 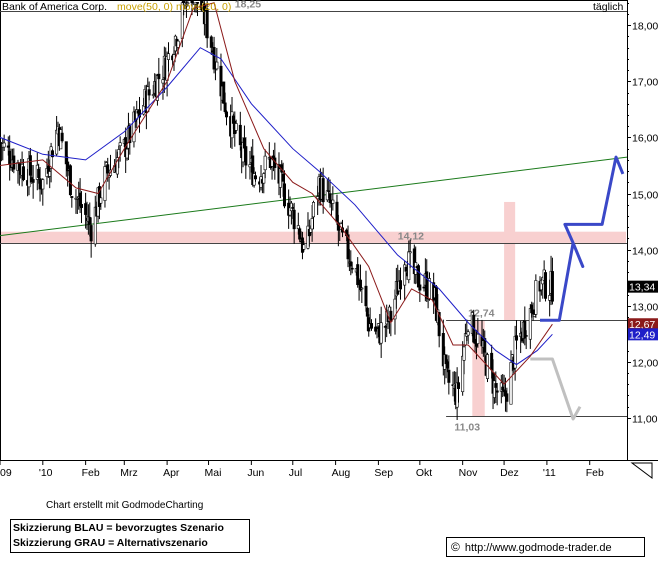 I want to click on source-url-box: © http://www.godmode-trader.de, so click(x=545, y=547).